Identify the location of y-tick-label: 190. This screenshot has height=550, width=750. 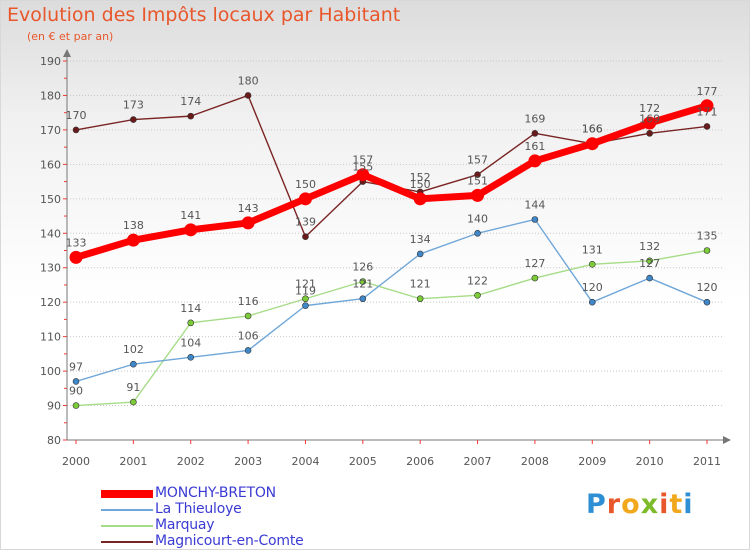
(50, 61).